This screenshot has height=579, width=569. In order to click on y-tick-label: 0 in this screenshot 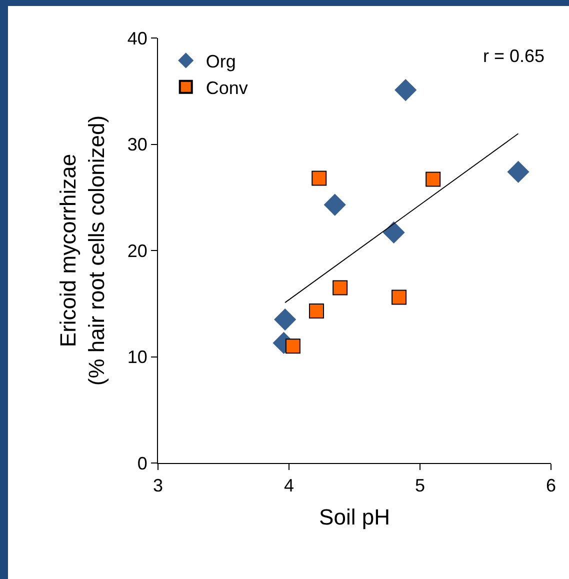, I will do `click(142, 463)`.